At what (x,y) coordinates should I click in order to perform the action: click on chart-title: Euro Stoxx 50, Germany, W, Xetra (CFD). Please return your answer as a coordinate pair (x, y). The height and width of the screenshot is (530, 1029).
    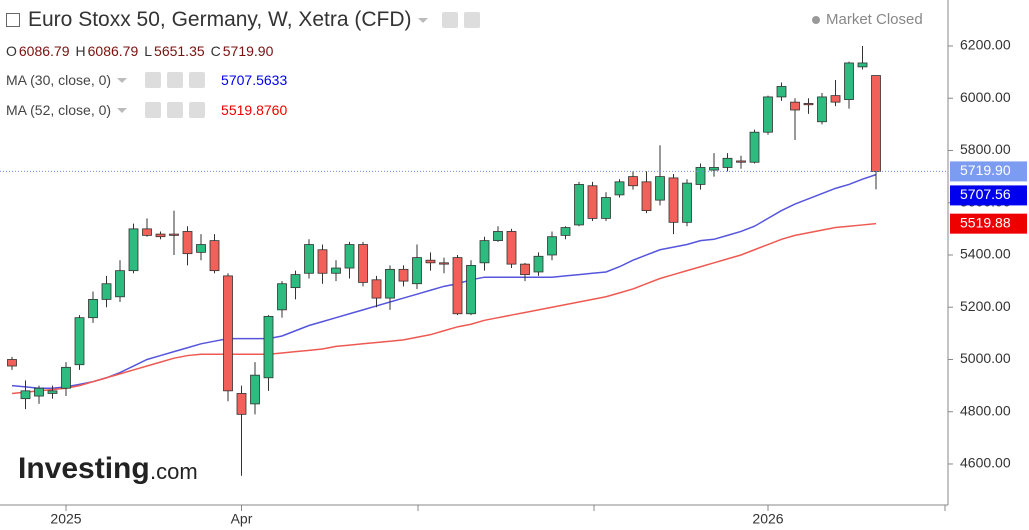
    Looking at the image, I should click on (220, 19).